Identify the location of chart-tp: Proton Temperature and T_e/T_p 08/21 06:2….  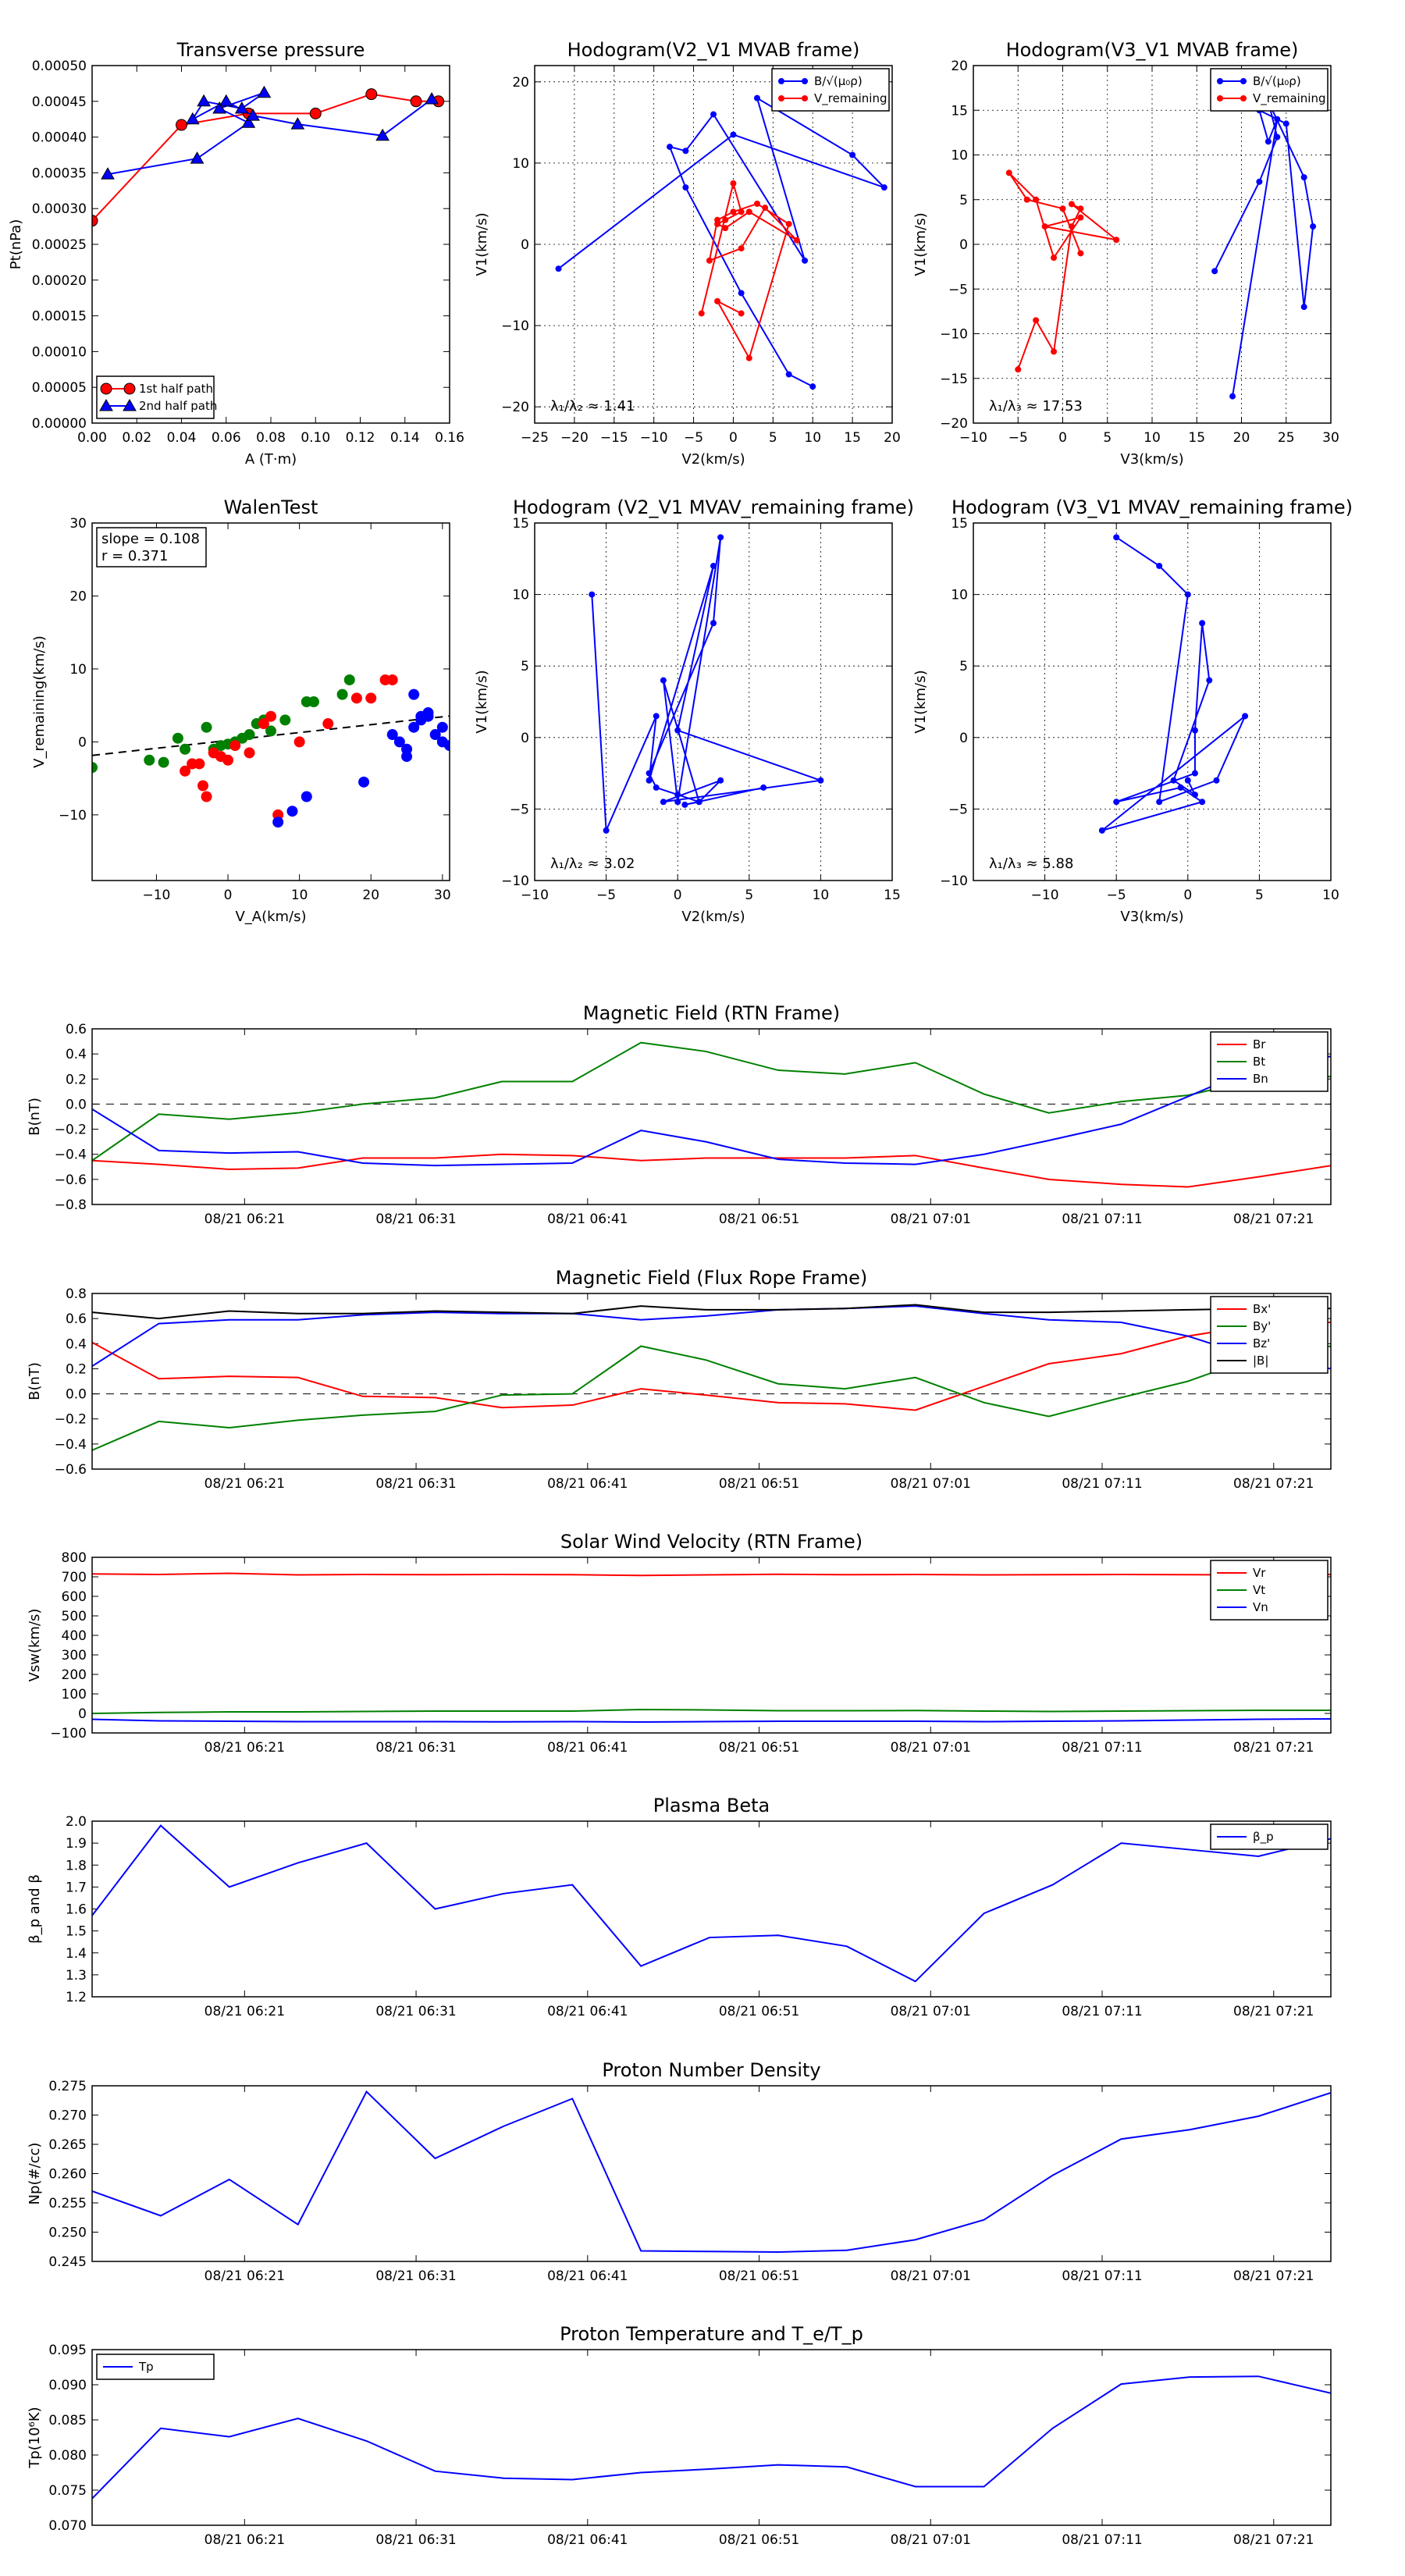
(680, 2435).